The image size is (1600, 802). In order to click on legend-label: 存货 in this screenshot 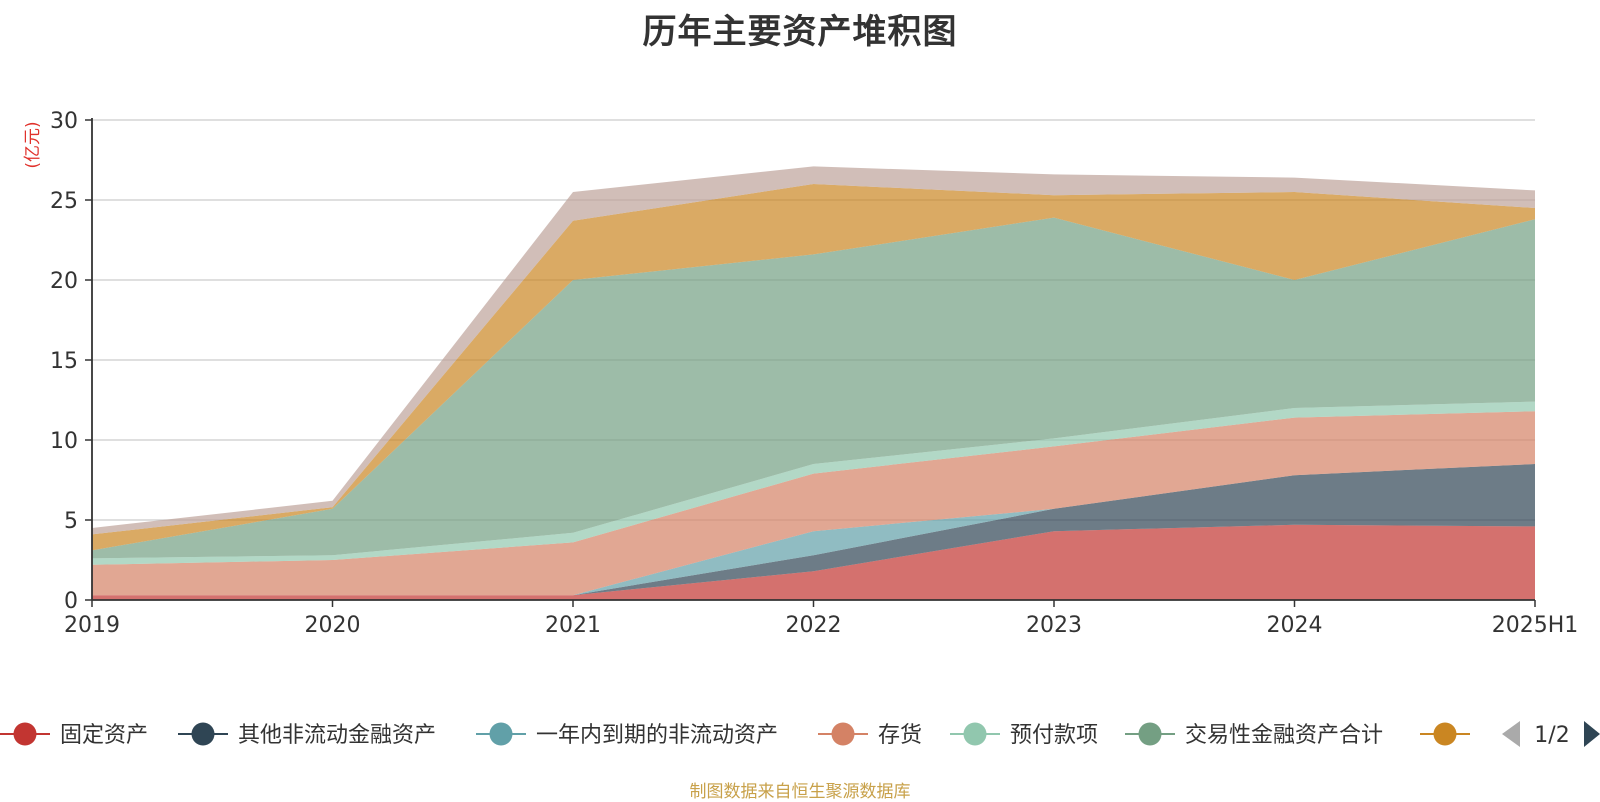, I will do `click(900, 735)`.